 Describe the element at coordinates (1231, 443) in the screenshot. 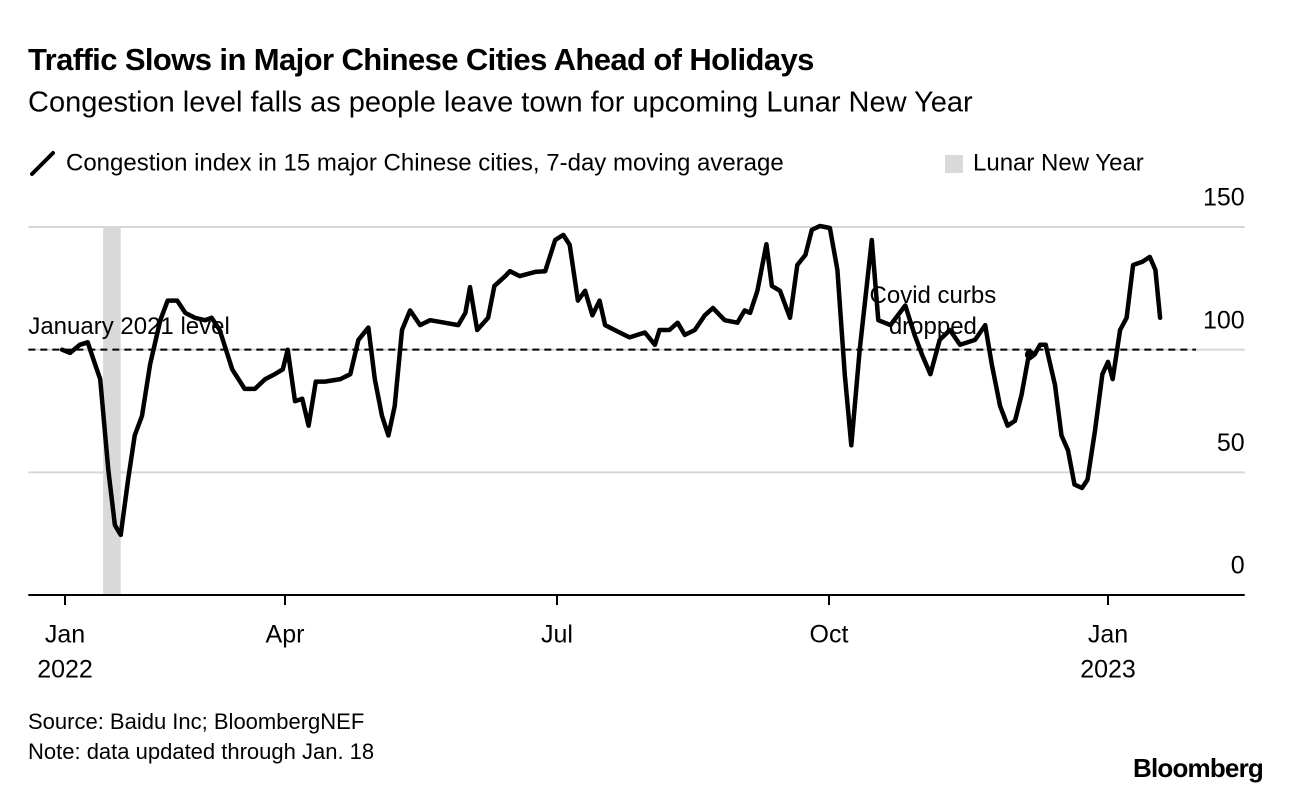

I see `y-tick-label: 50` at that location.